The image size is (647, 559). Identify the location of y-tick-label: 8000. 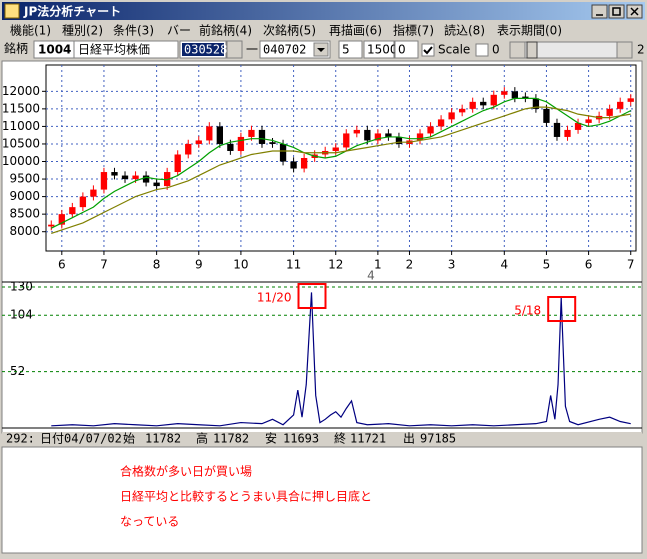
(24, 231).